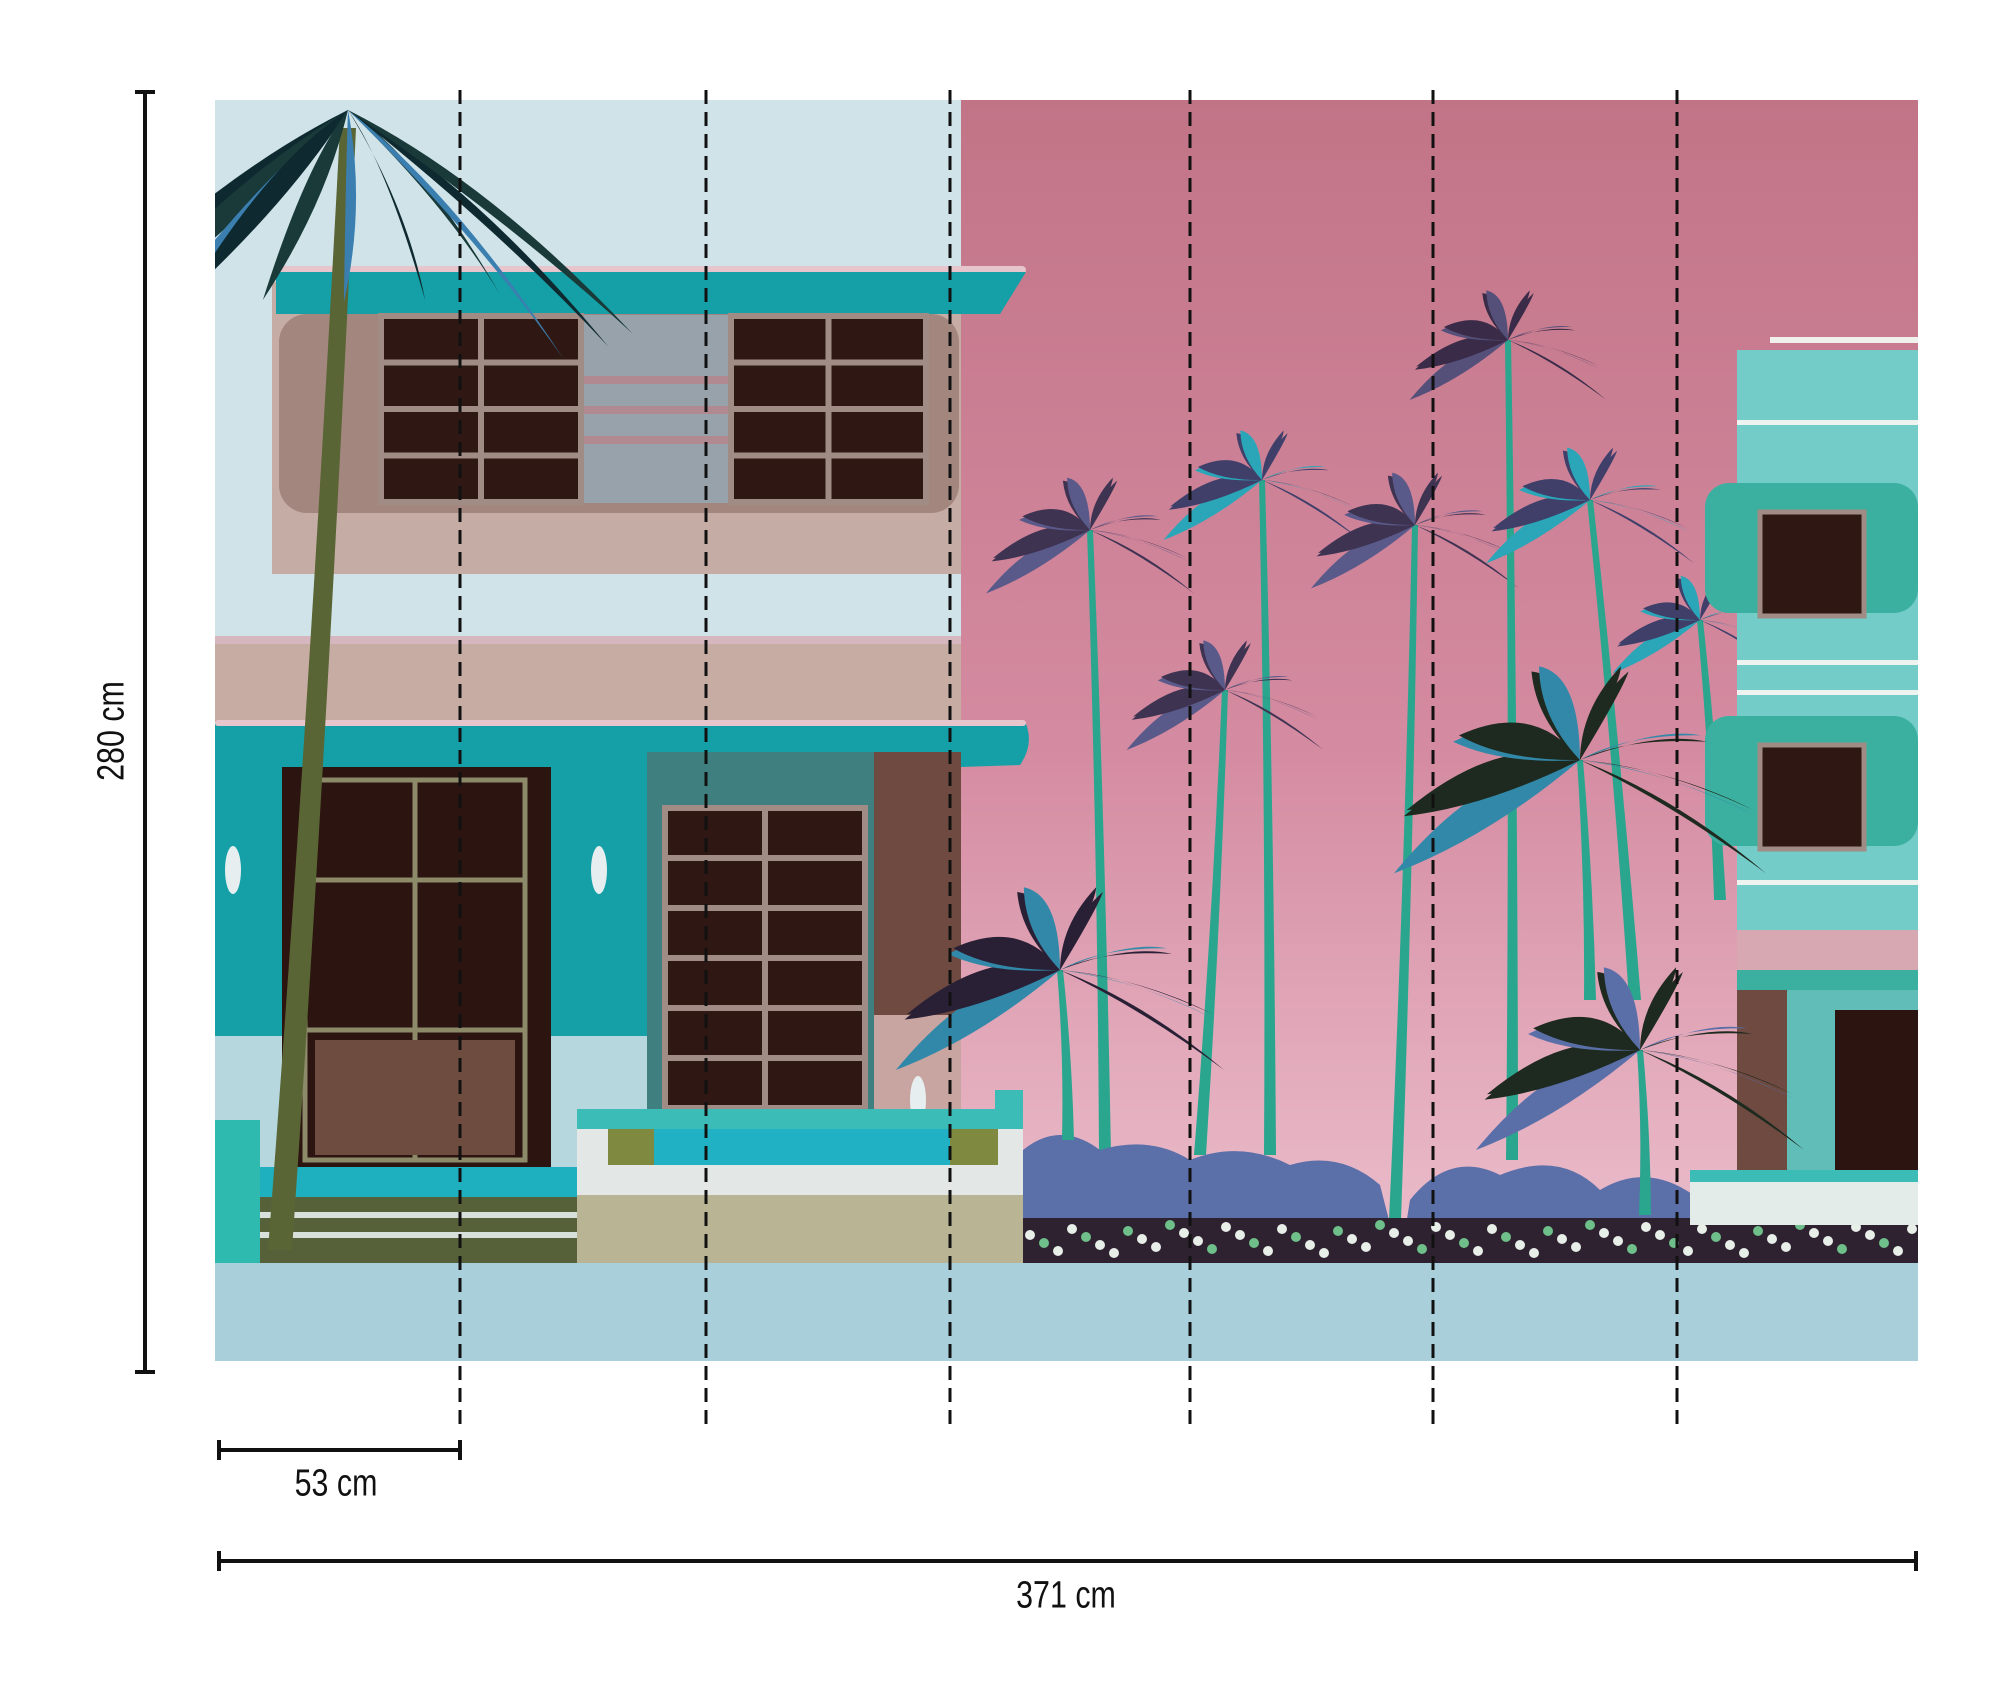  Describe the element at coordinates (111, 731) in the screenshot. I see `height-label: 280 cm` at that location.